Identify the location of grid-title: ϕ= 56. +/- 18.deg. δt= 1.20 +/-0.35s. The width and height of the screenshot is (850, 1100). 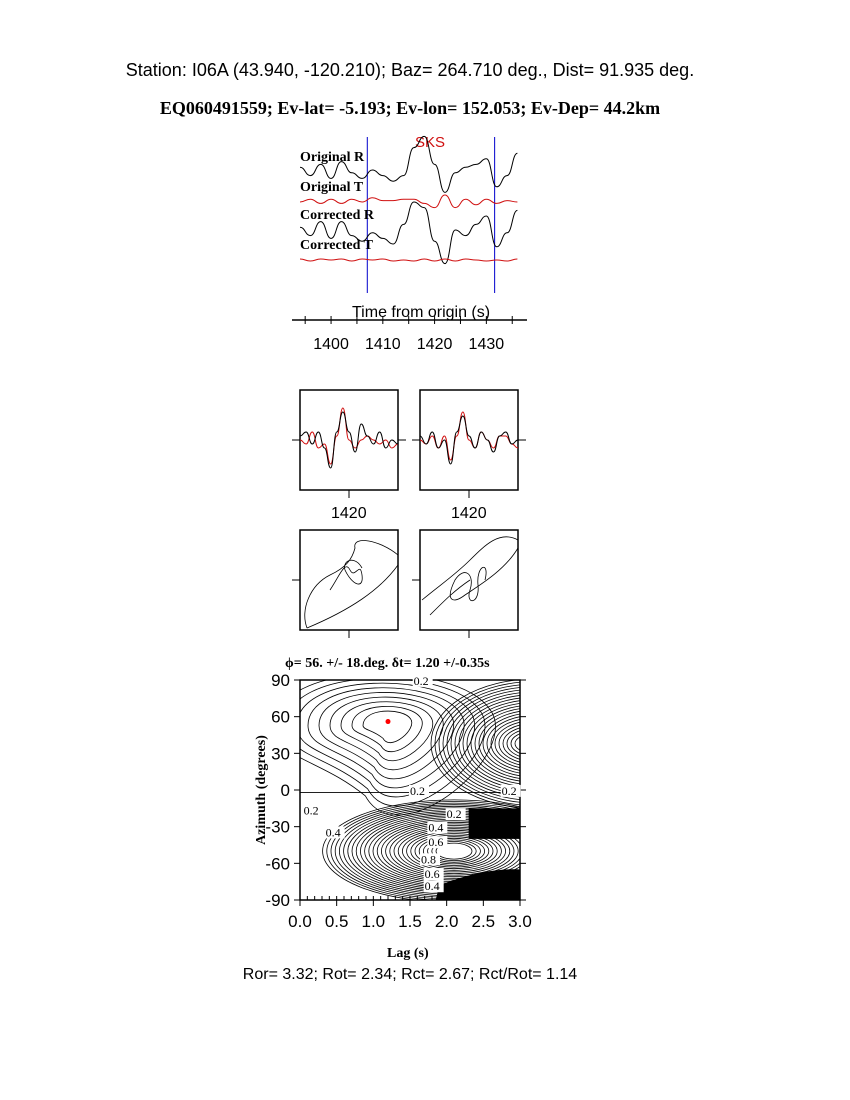
(387, 663).